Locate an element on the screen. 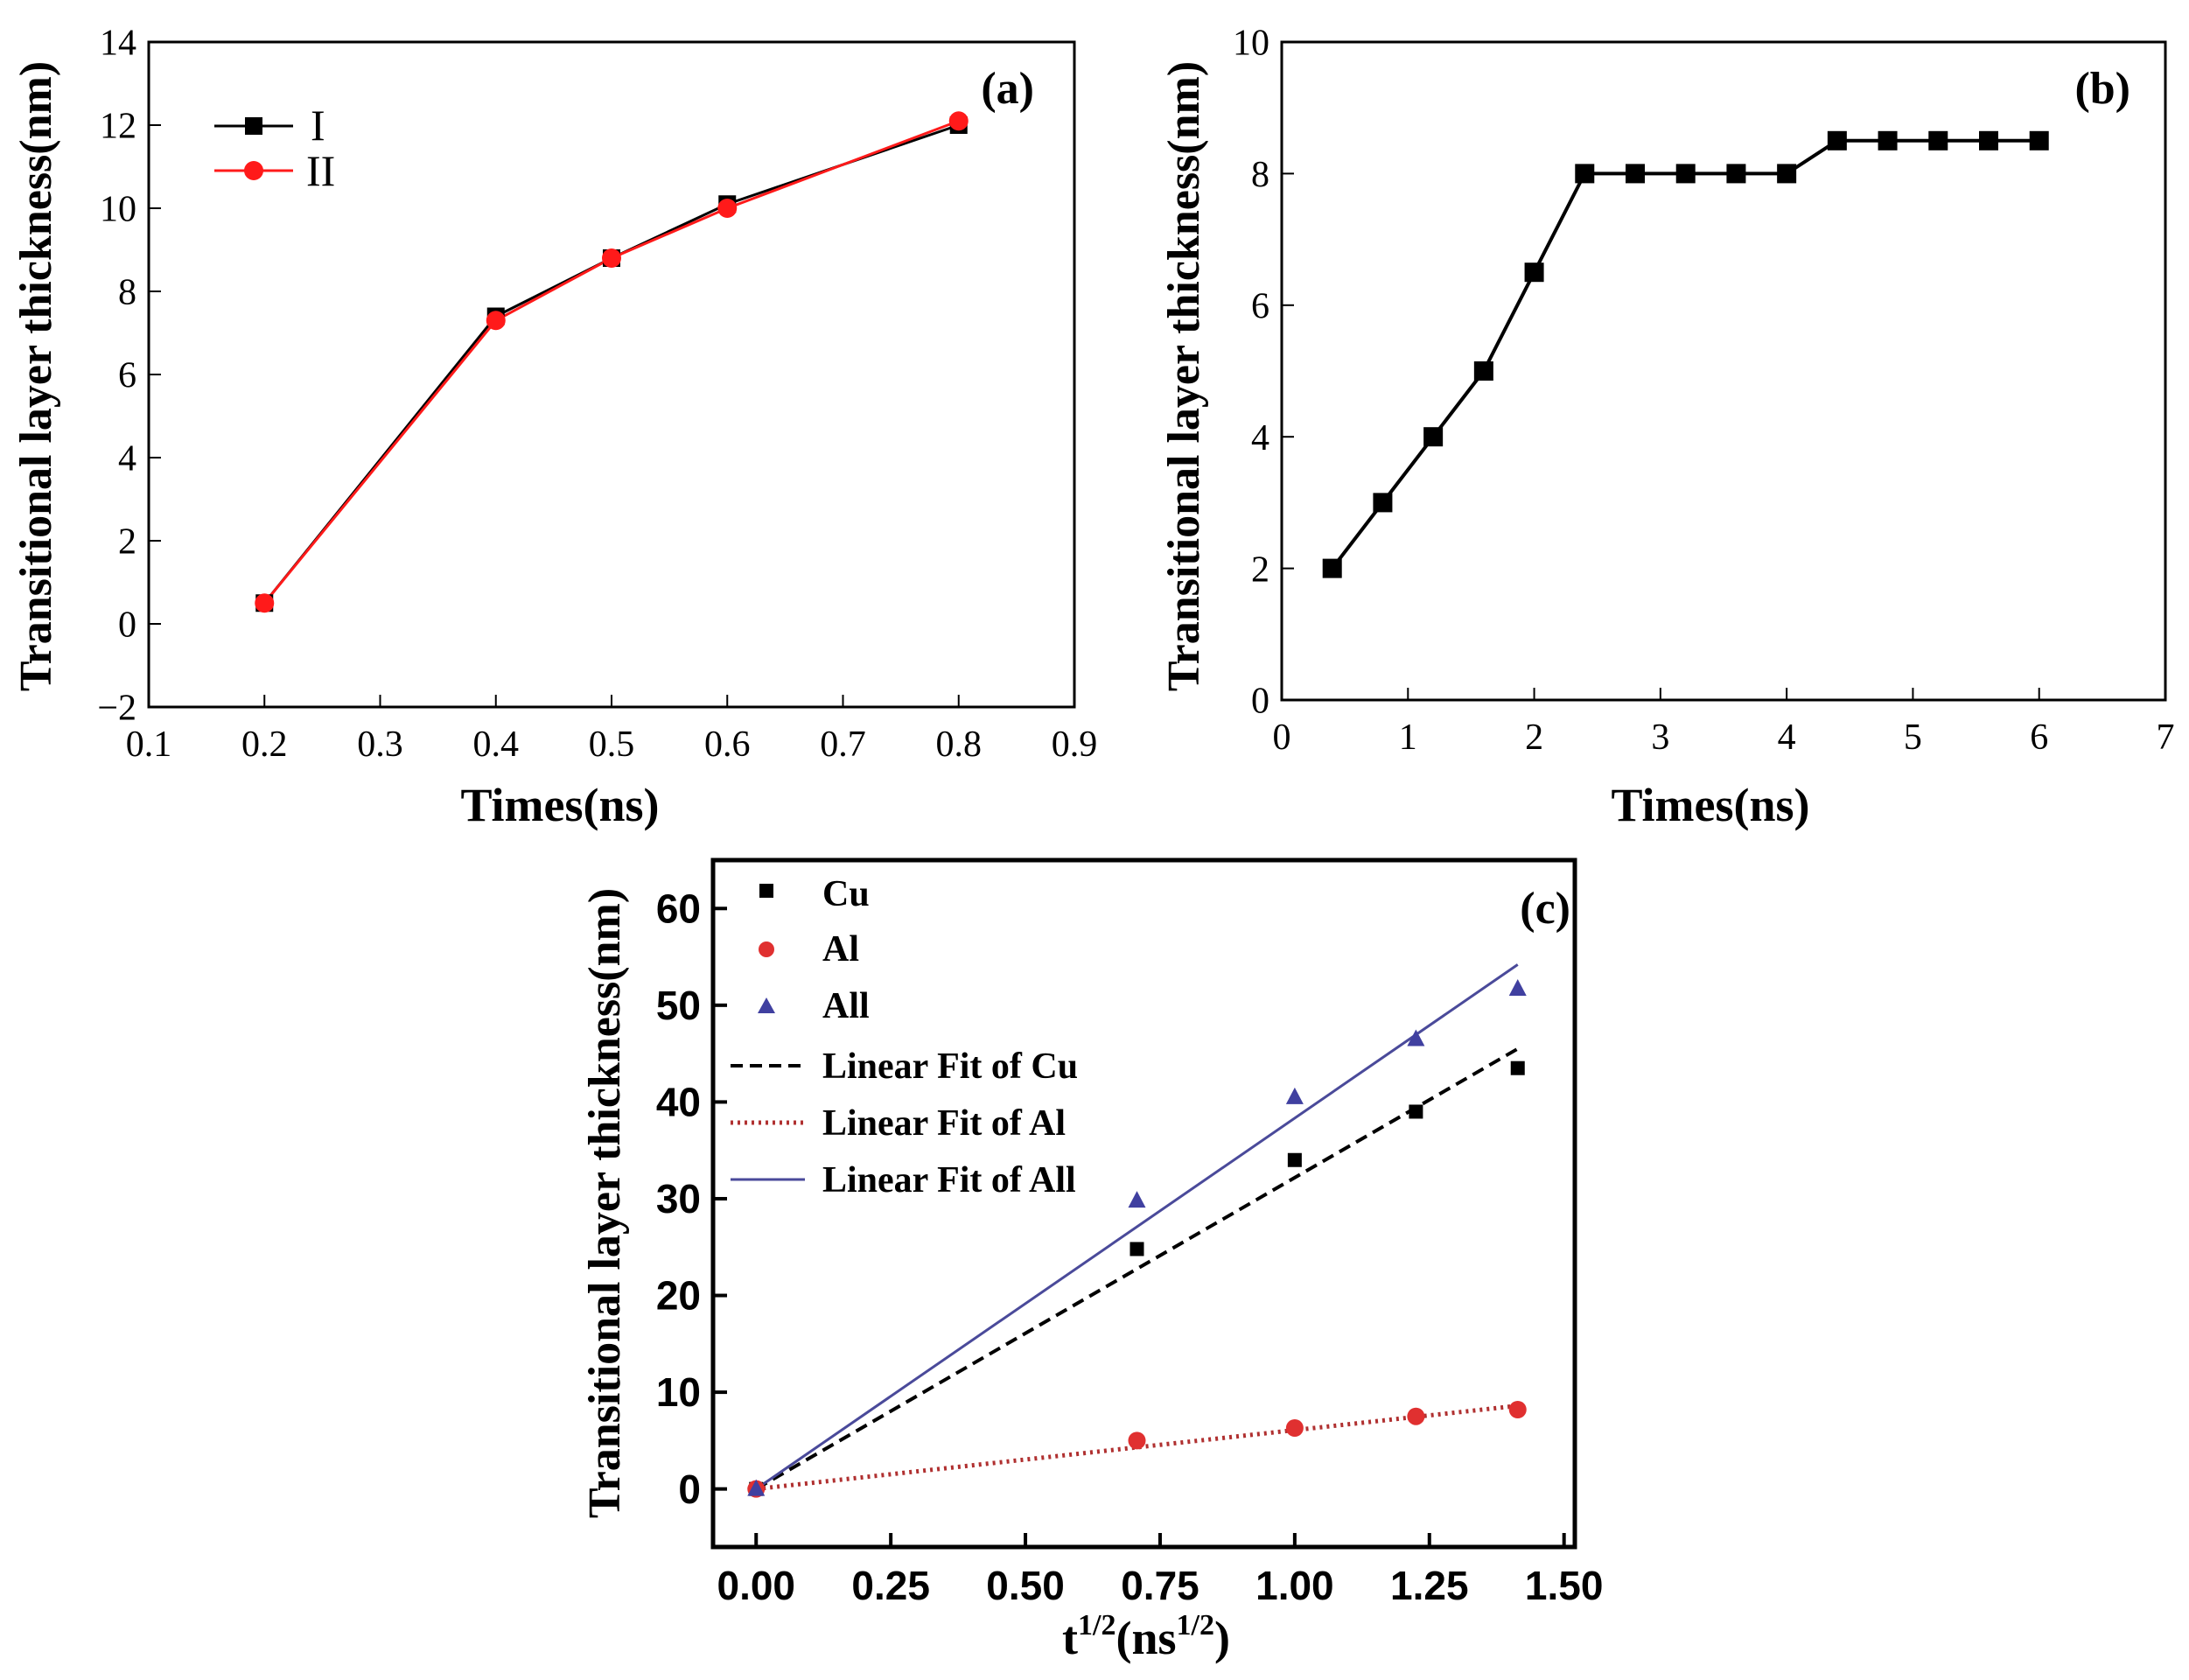  x-tick-label-a: 0.5 is located at coordinates (612, 744).